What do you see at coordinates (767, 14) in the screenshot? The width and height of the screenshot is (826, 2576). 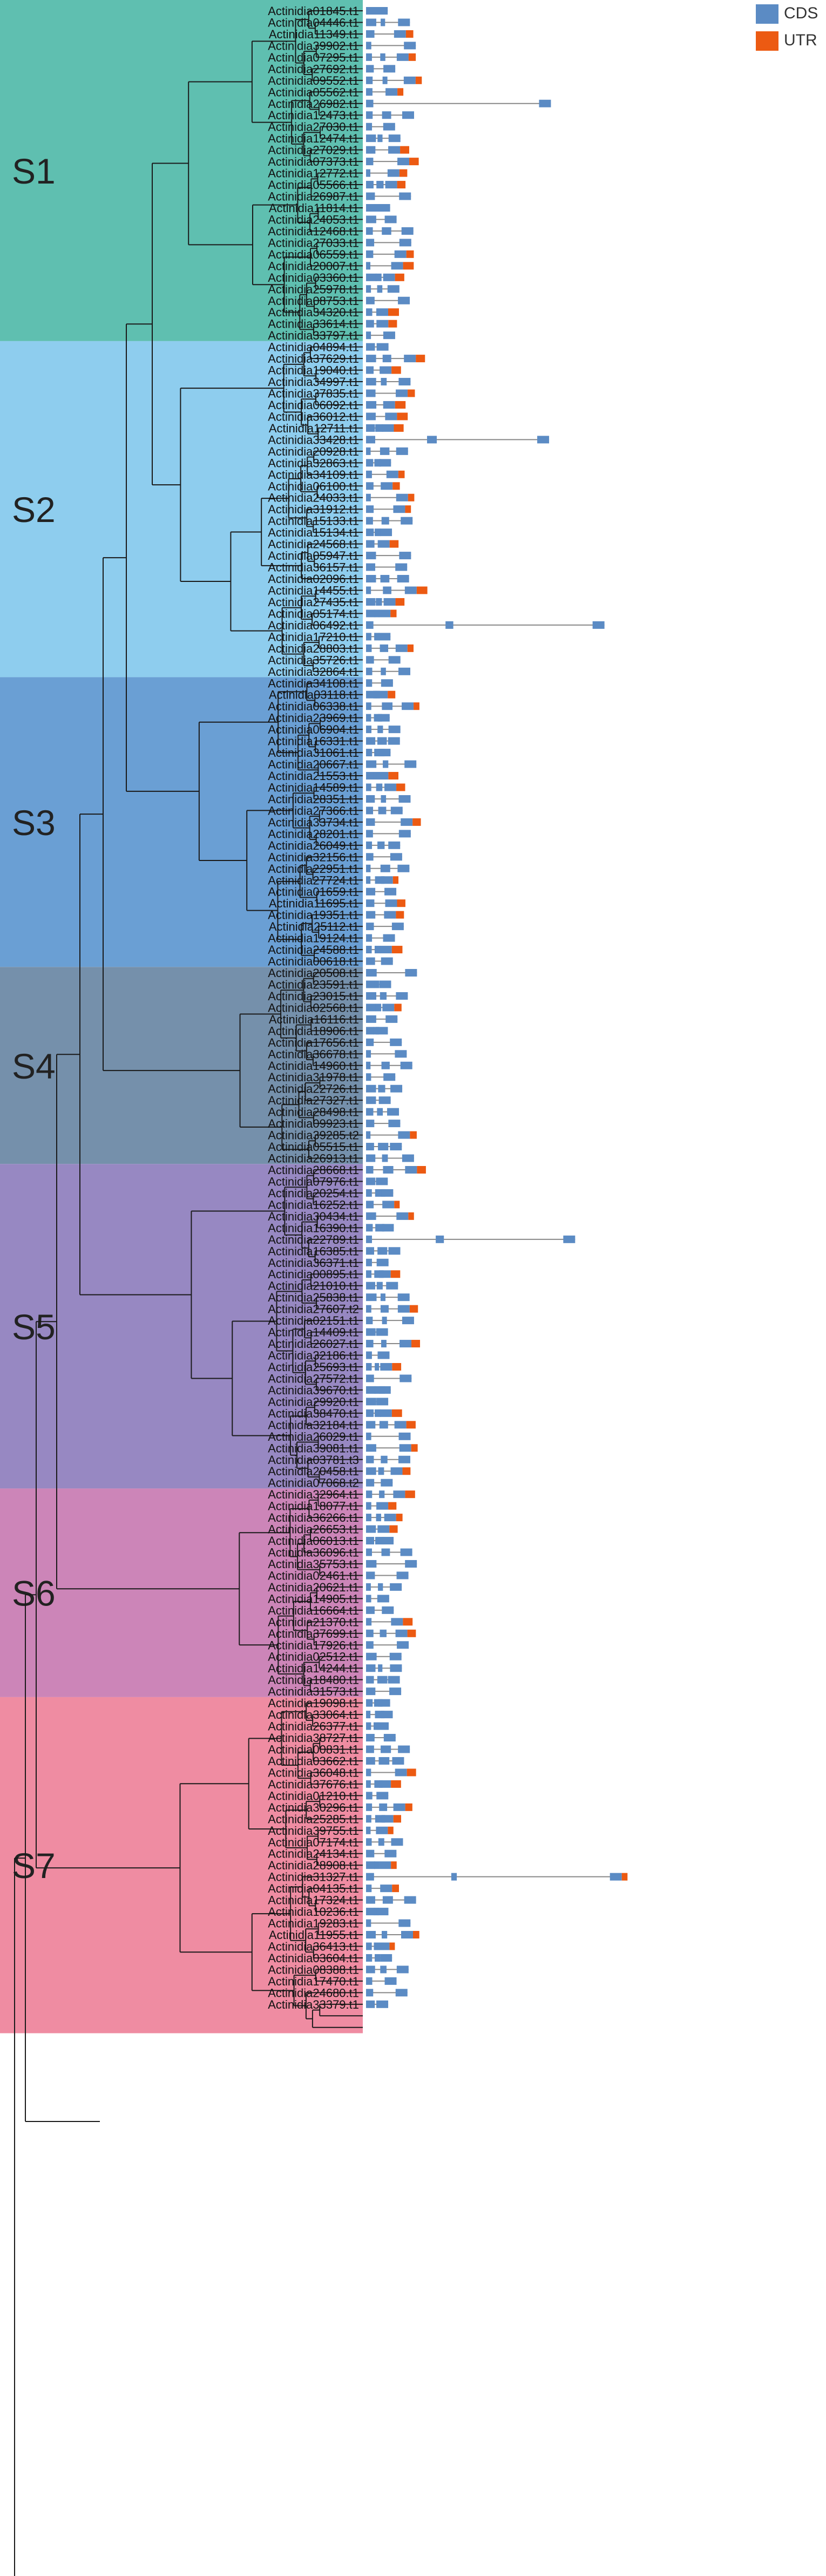 I see `legend-cds-swatch` at bounding box center [767, 14].